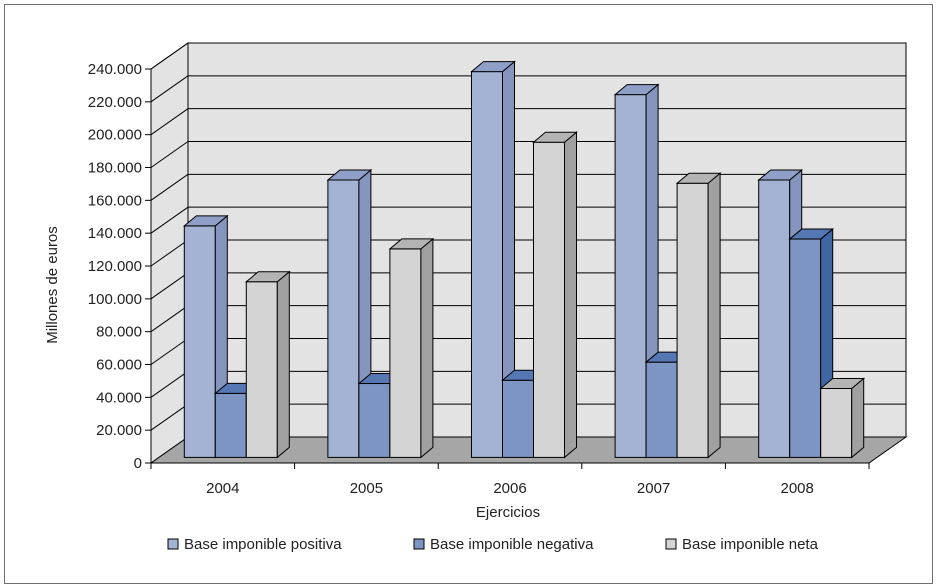  What do you see at coordinates (119, 332) in the screenshot?
I see `y-tick-label: 80.000` at bounding box center [119, 332].